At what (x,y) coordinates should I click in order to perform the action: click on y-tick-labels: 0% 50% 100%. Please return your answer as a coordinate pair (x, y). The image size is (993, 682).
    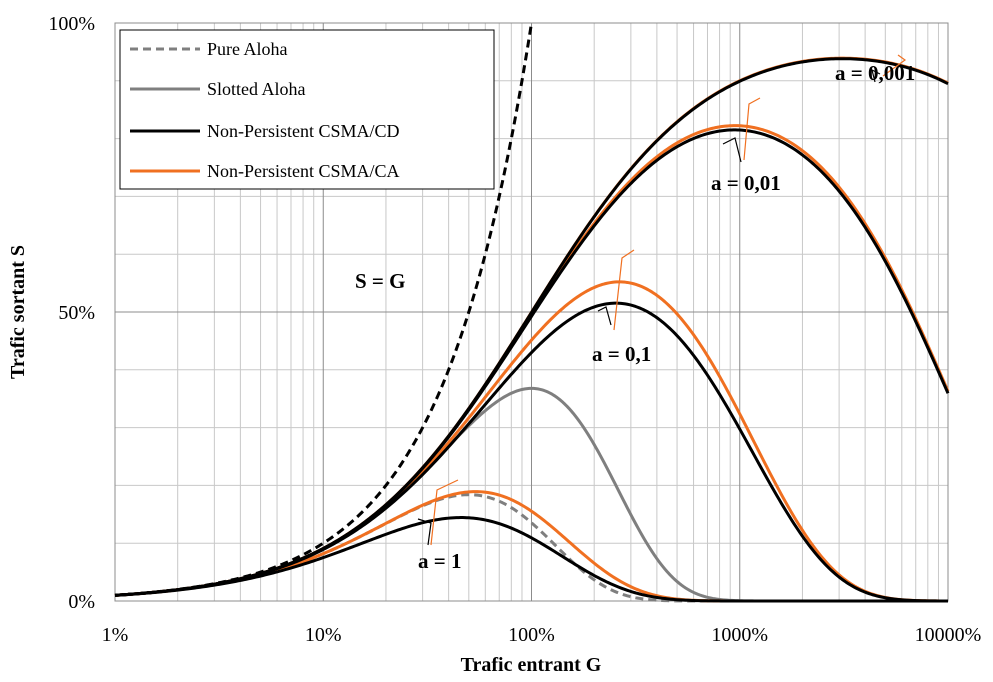
    Looking at the image, I should click on (71, 313).